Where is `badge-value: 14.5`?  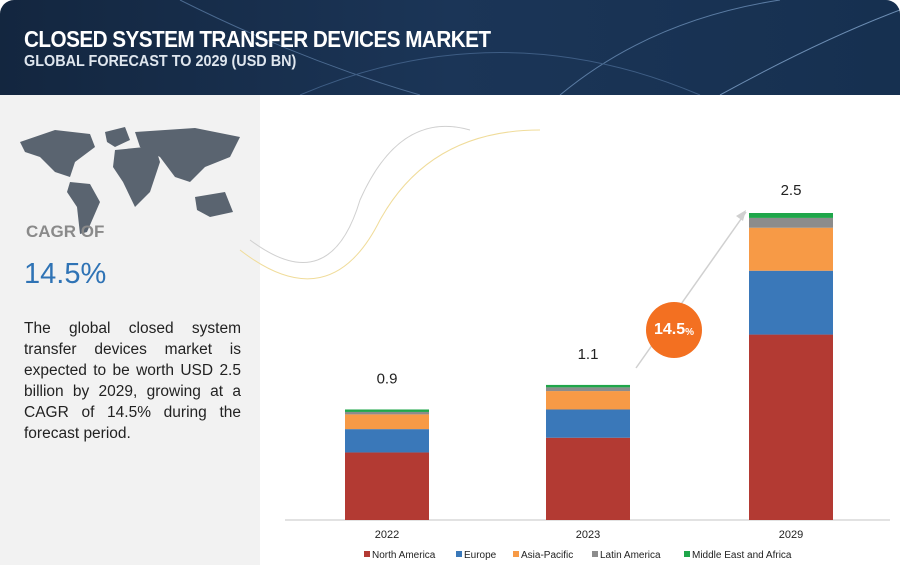
badge-value: 14.5 is located at coordinates (669, 329).